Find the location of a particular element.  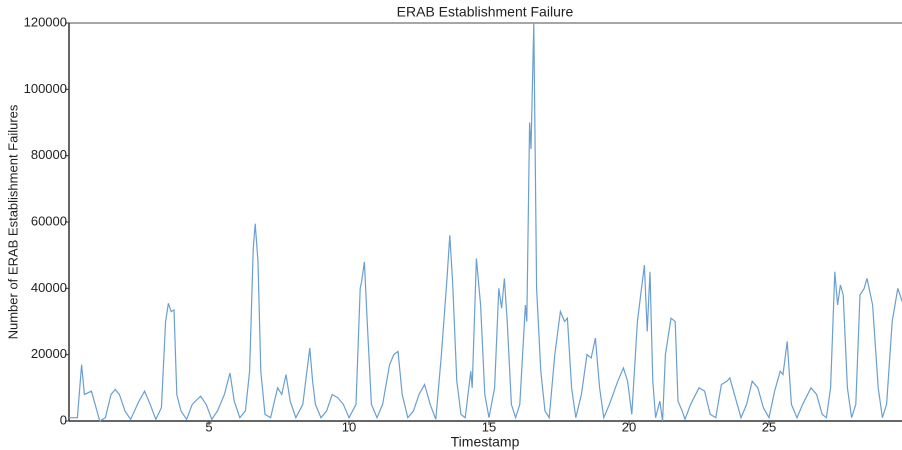

x-axis-label: Timestamp is located at coordinates (485, 442).